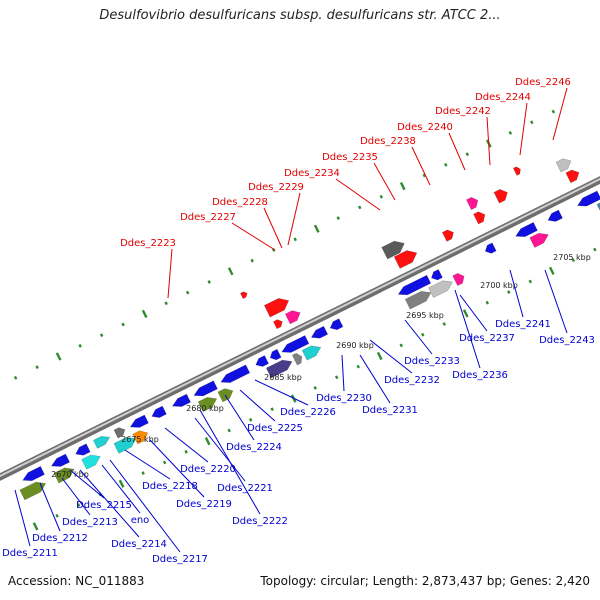 The width and height of the screenshot is (600, 600). Describe the element at coordinates (260, 521) in the screenshot. I see `reverse-gene-label: Ddes_2222` at that location.